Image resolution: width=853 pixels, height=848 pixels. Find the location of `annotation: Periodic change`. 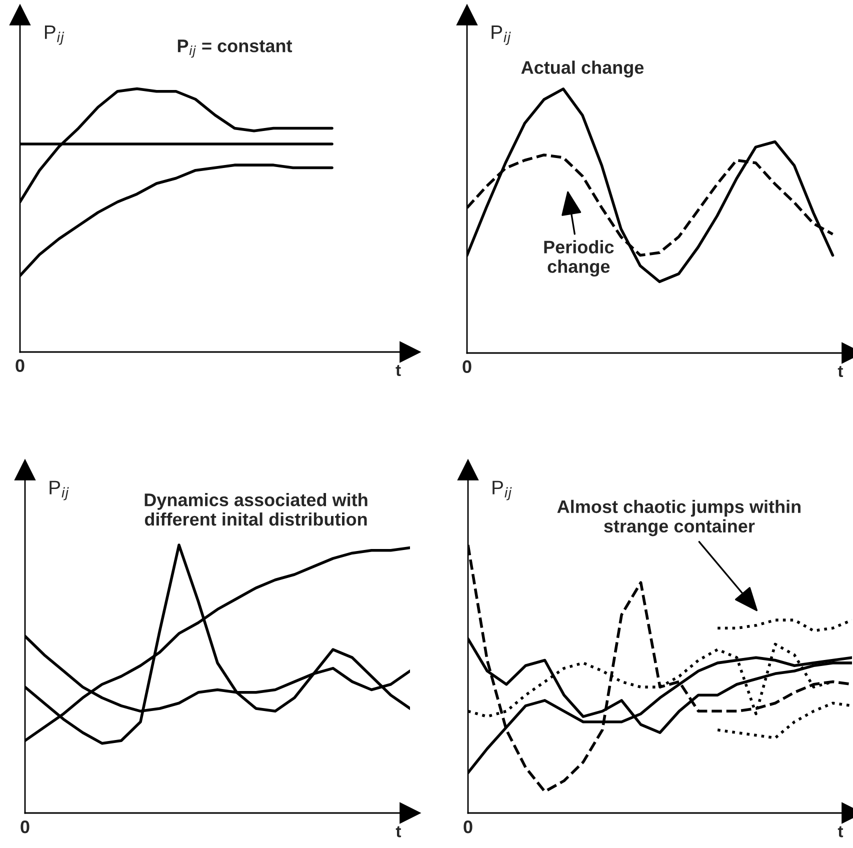

annotation: Periodic change is located at coordinates (579, 258).